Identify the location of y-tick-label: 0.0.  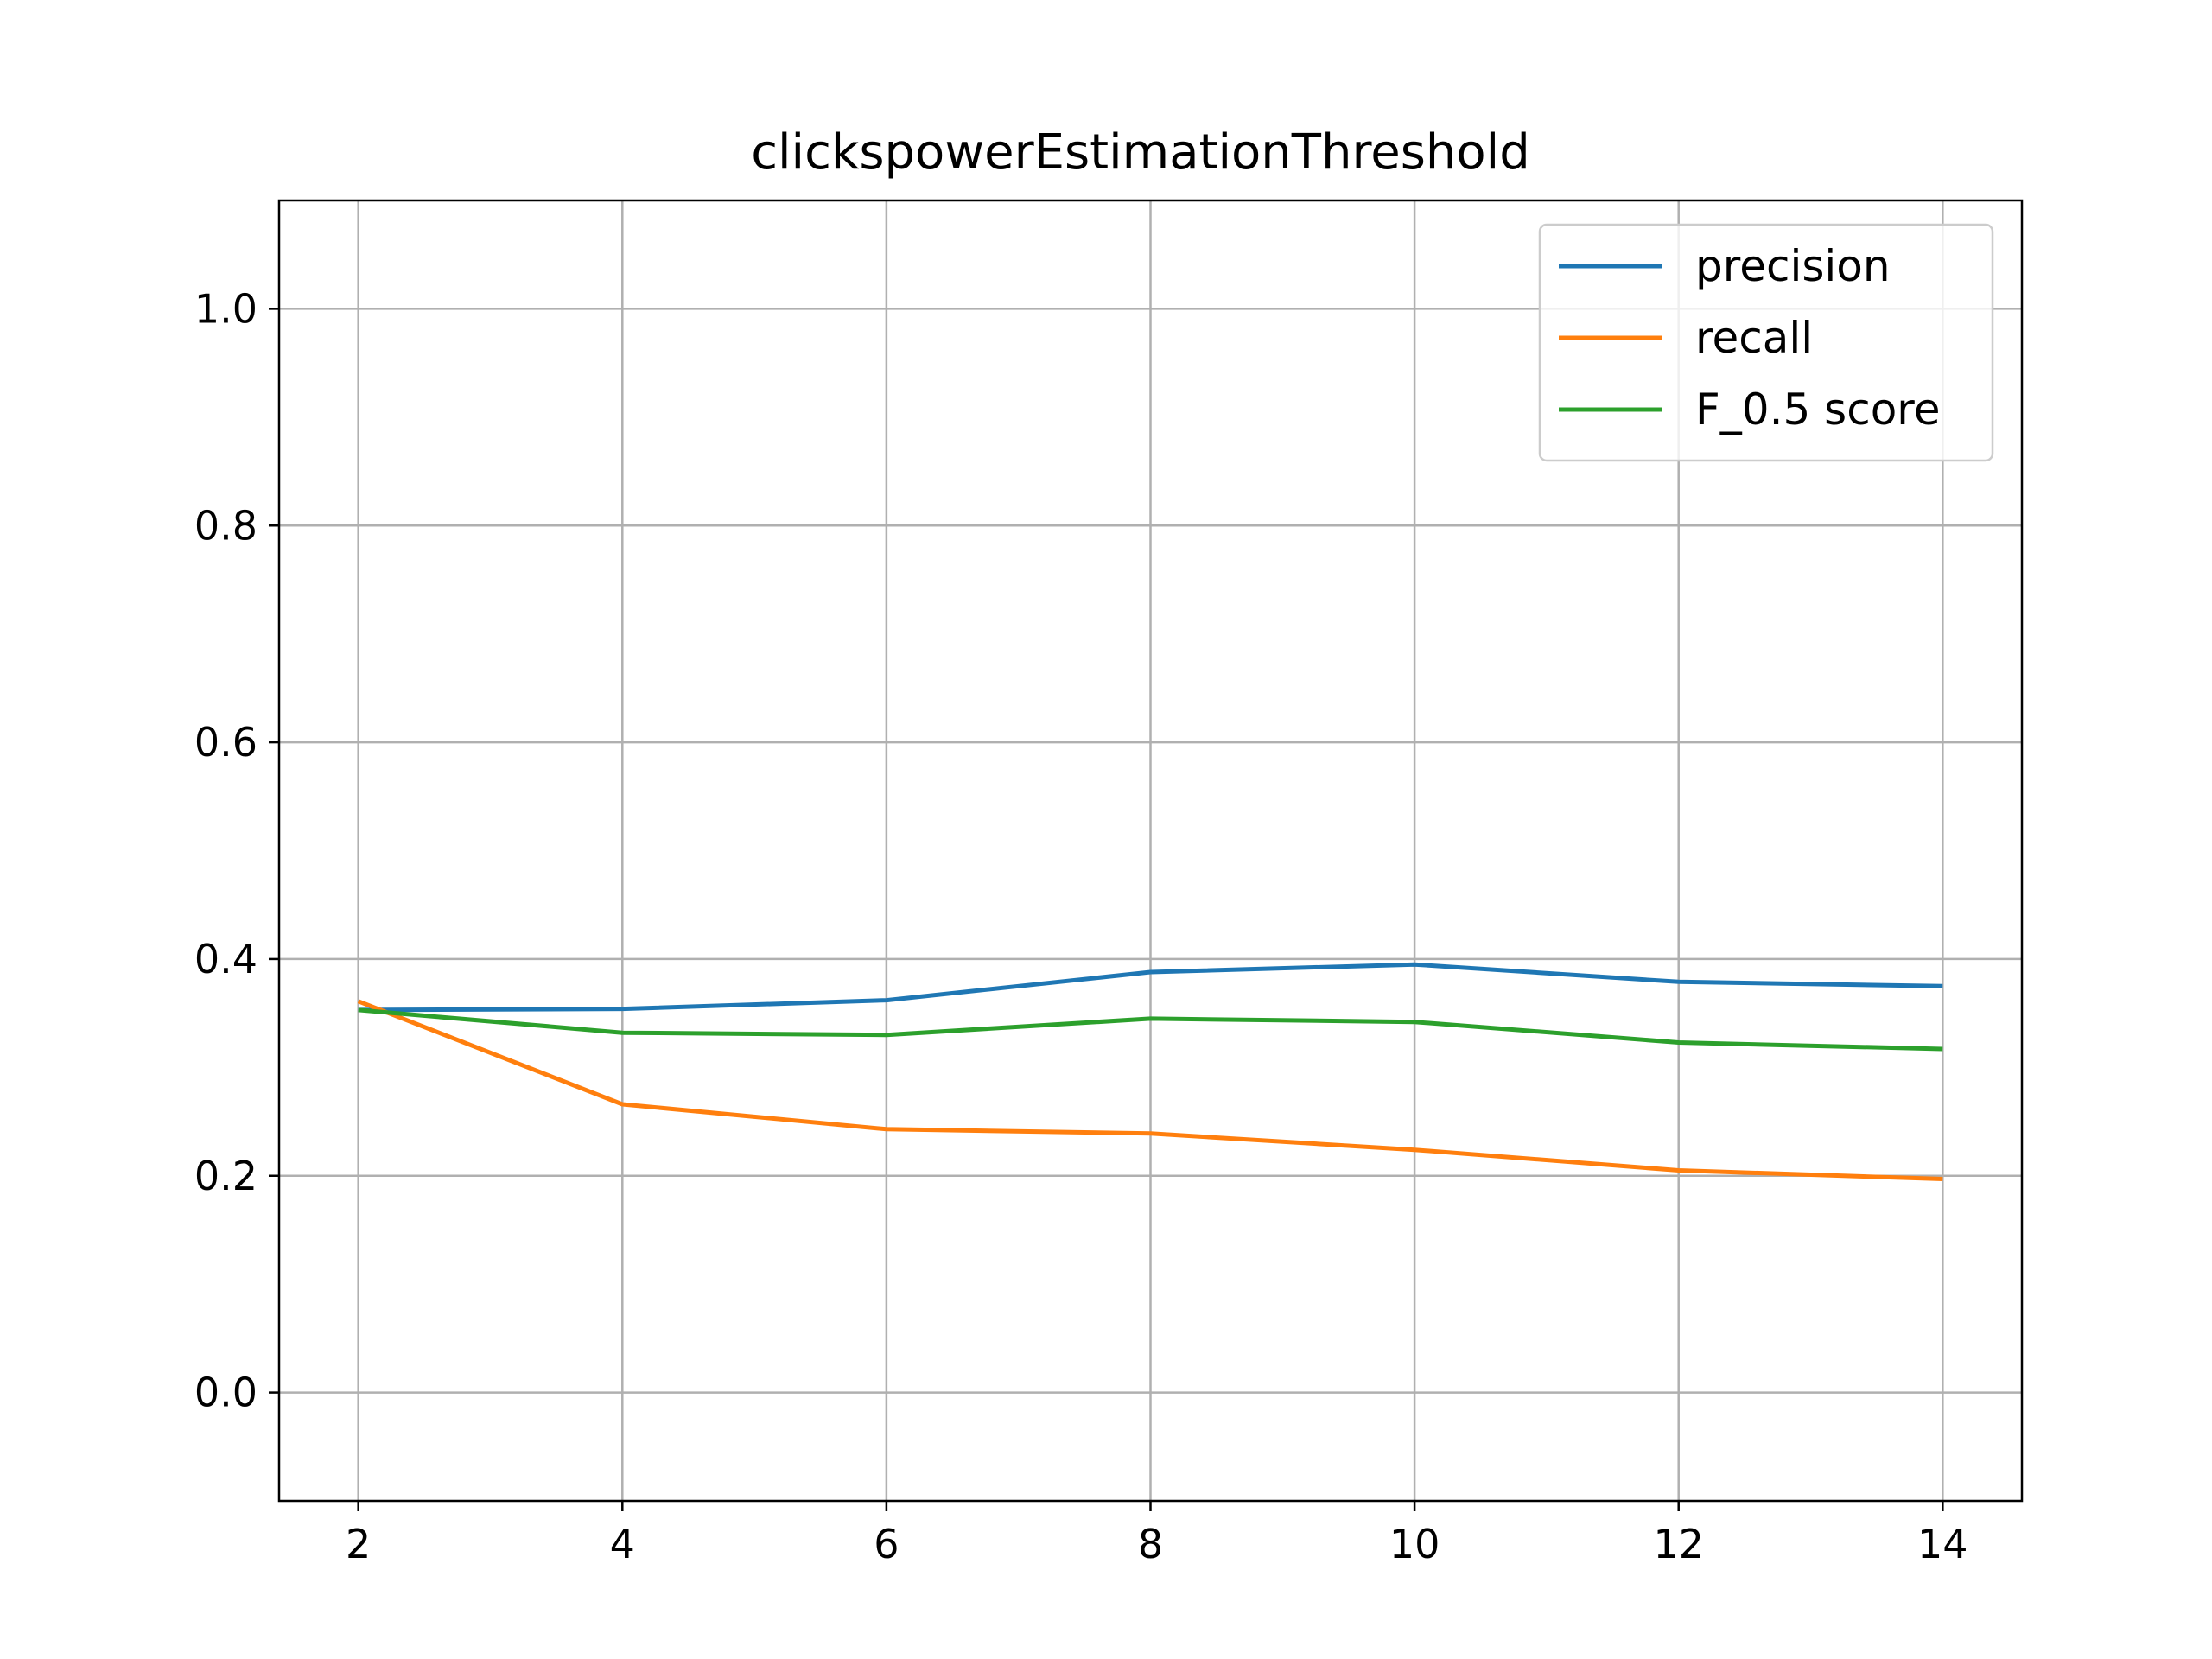
(225, 1393).